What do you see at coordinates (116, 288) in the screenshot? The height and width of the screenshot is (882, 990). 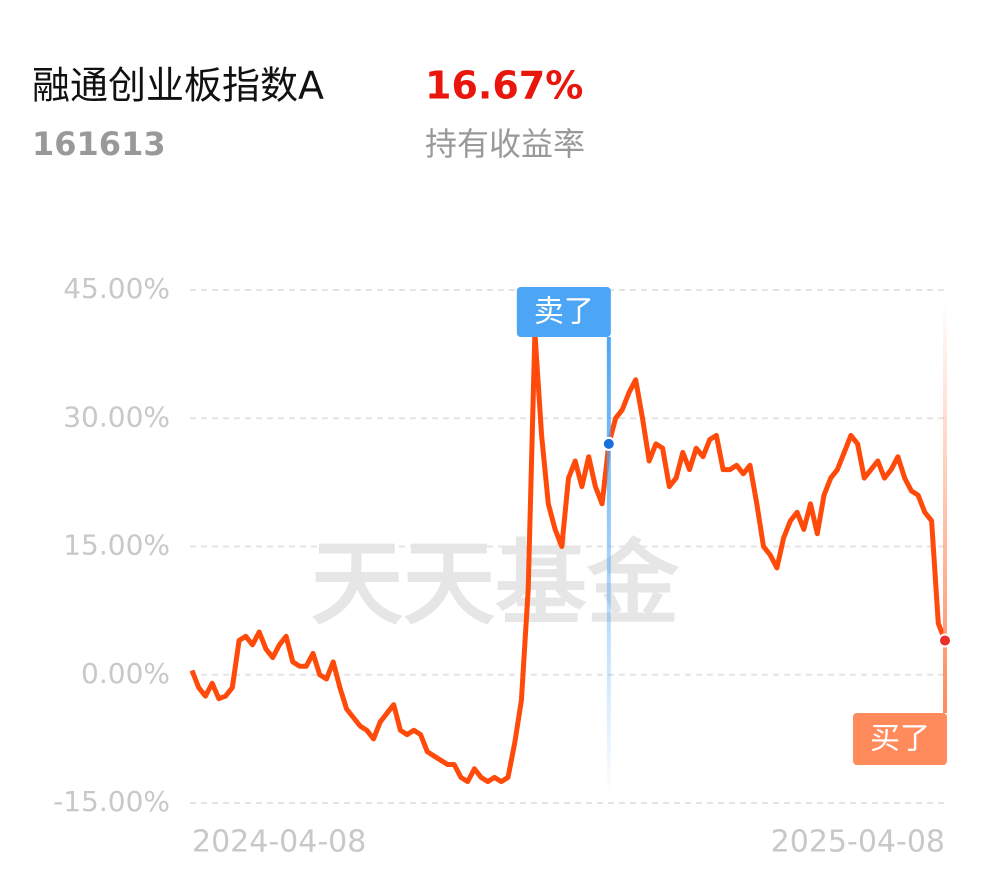 I see `y-tick-label: 45.00%` at bounding box center [116, 288].